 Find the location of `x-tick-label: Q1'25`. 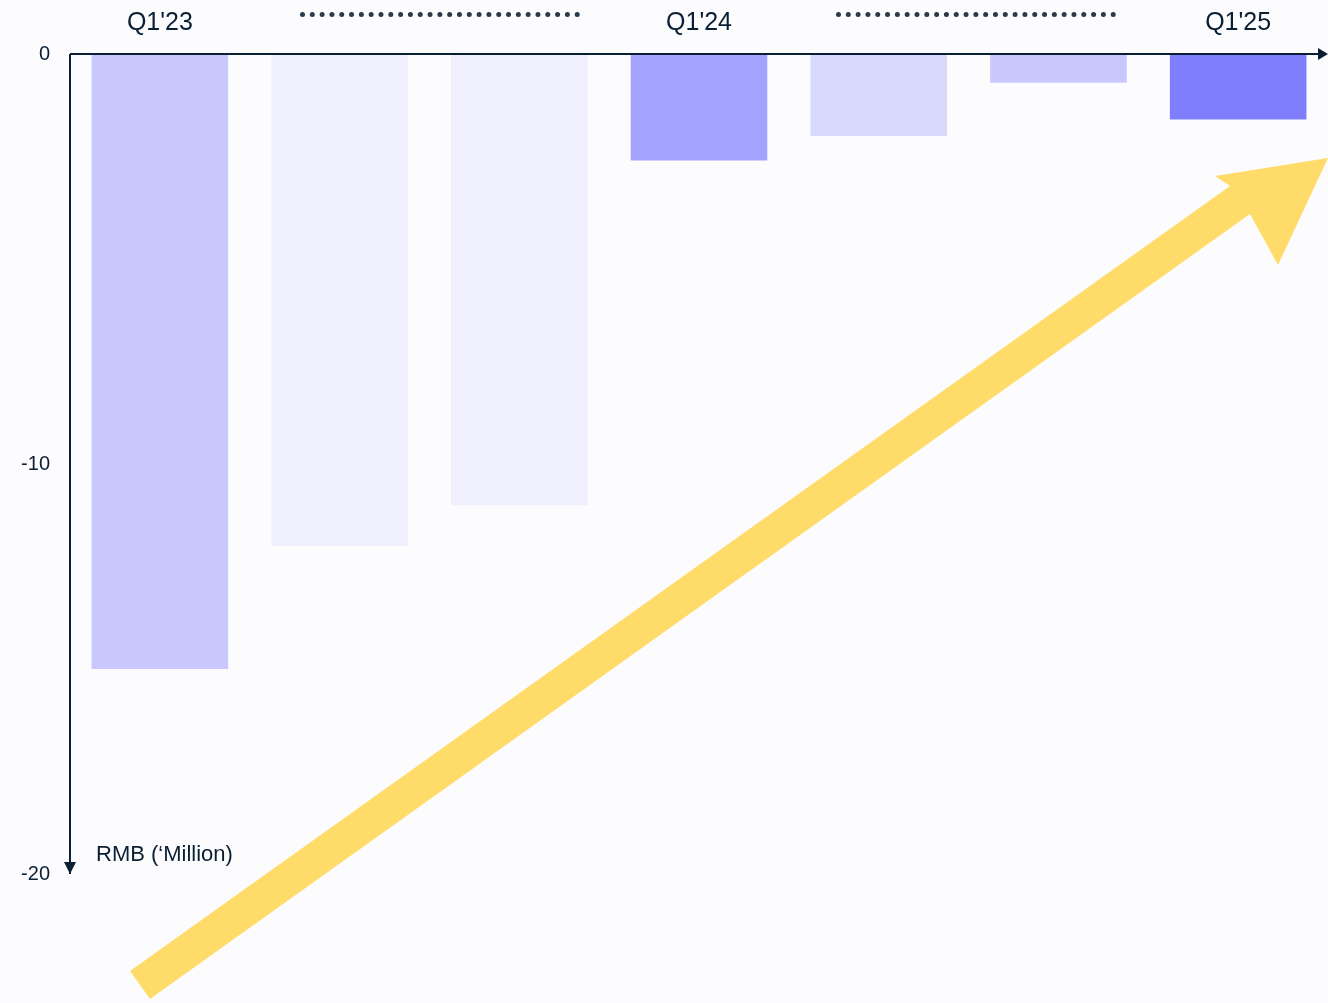

x-tick-label: Q1'25 is located at coordinates (1238, 20).